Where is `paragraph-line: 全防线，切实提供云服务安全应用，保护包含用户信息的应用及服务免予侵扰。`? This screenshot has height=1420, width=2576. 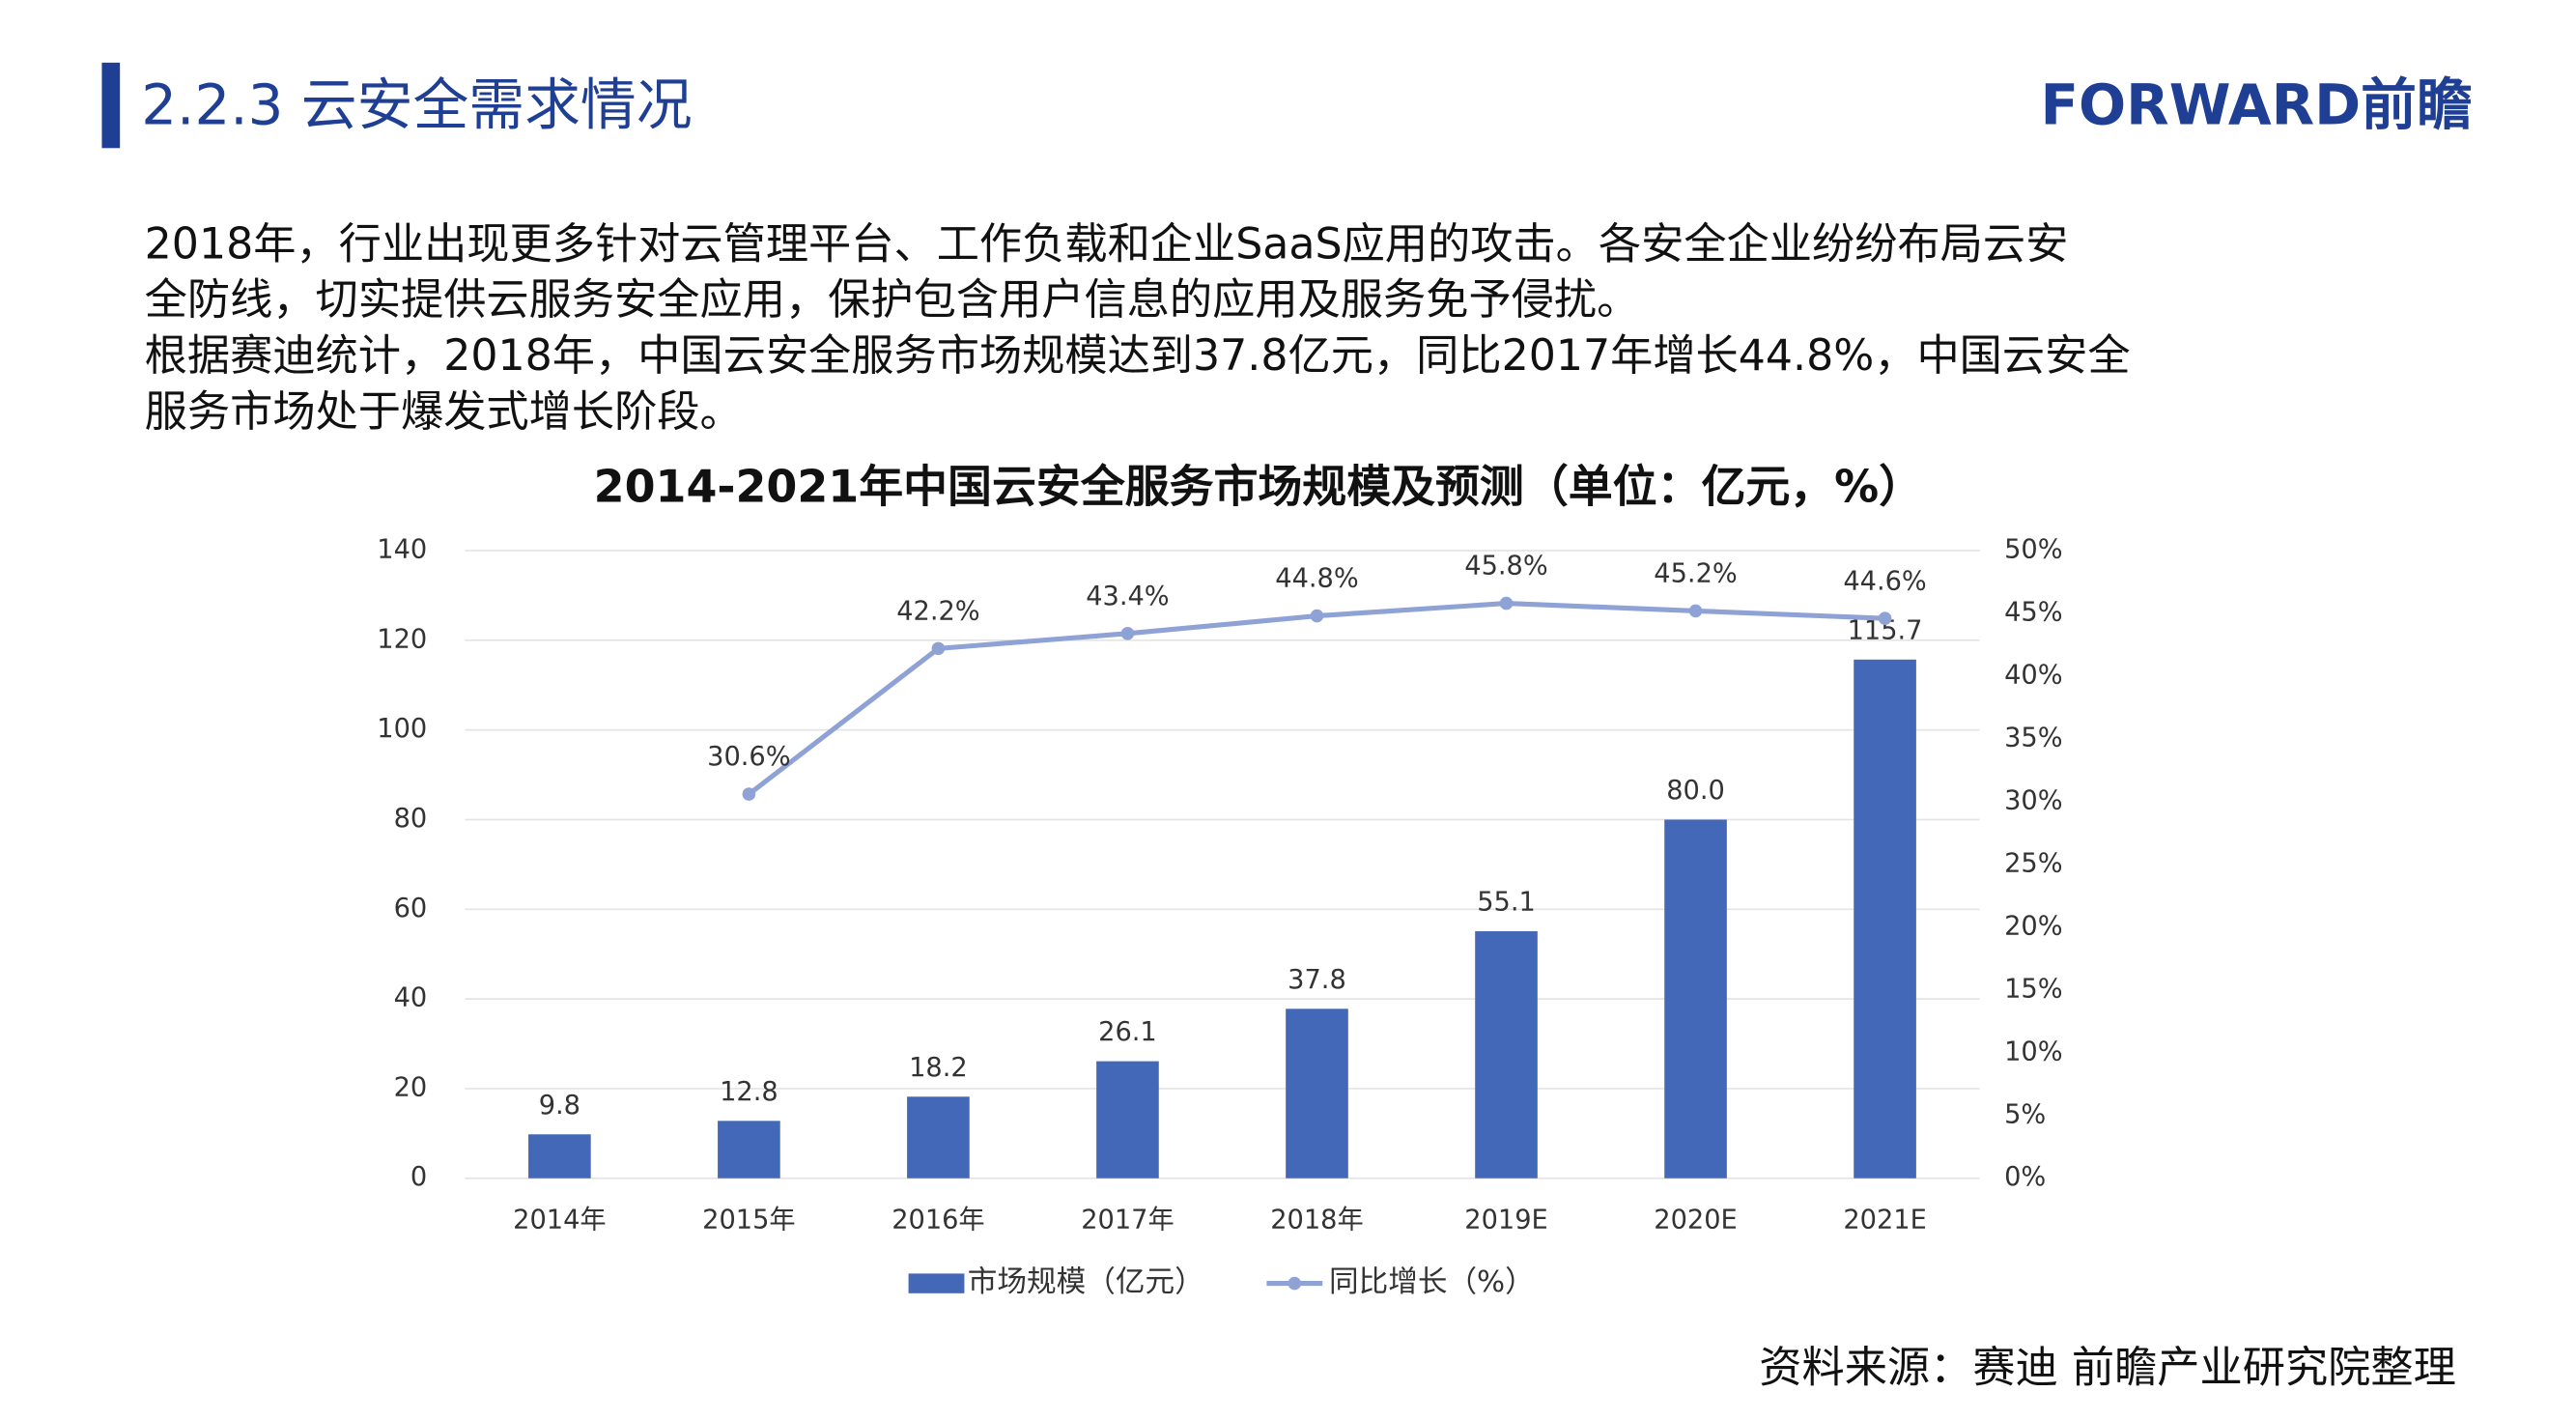
paragraph-line: 全防线，切实提供云服务安全应用，保护包含用户信息的应用及服务免予侵扰。 is located at coordinates (892, 300).